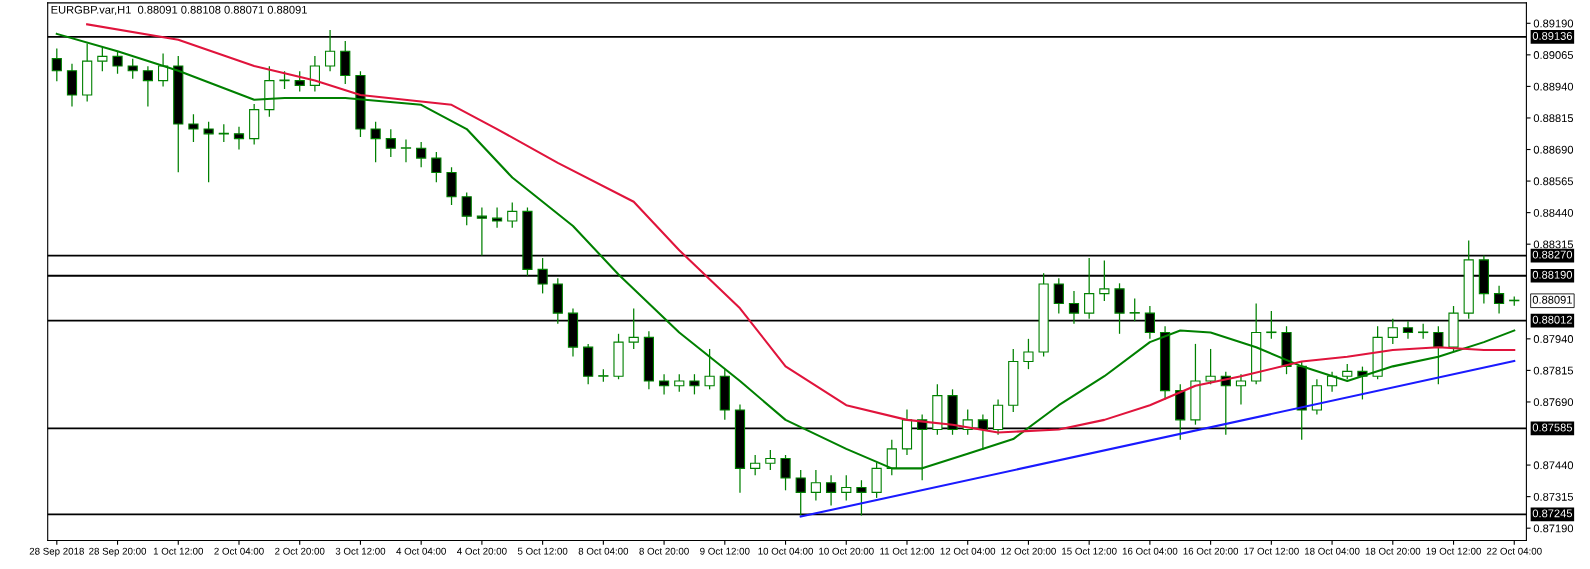  What do you see at coordinates (1553, 465) in the screenshot?
I see `y-tick-label: 0.87440` at bounding box center [1553, 465].